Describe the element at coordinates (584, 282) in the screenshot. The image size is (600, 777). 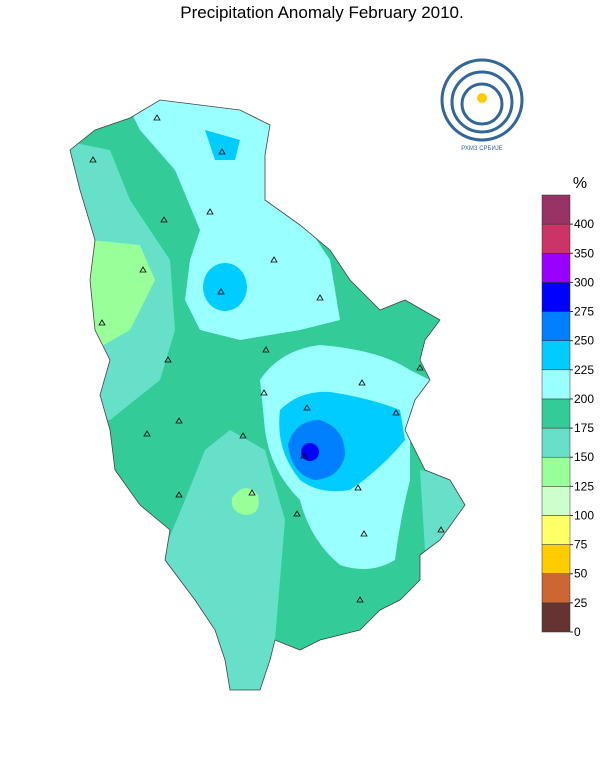
I see `legend-tick-label: 300` at that location.